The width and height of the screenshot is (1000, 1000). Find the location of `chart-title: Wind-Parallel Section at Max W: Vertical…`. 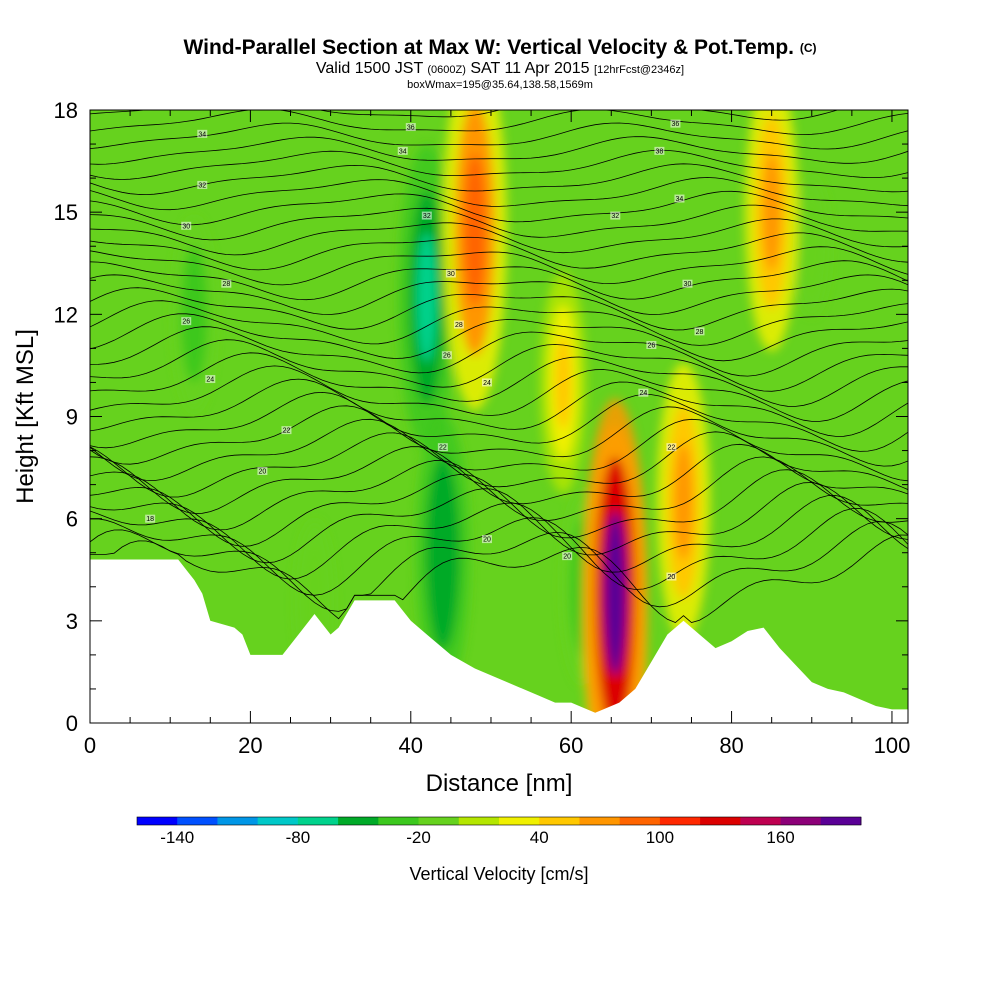

chart-title: Wind-Parallel Section at Max W: Vertical… is located at coordinates (488, 47).